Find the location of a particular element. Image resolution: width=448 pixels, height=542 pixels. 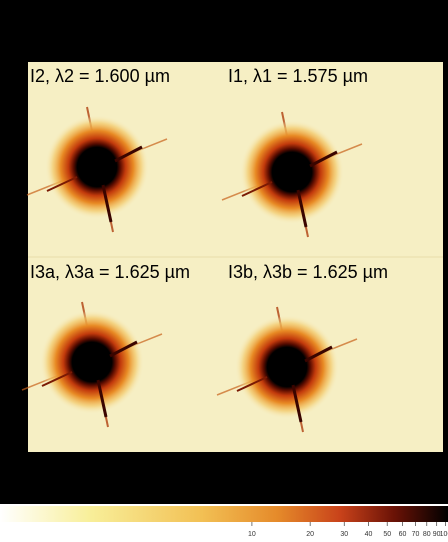

colorbar-tick-label: 10 is located at coordinates (252, 534).